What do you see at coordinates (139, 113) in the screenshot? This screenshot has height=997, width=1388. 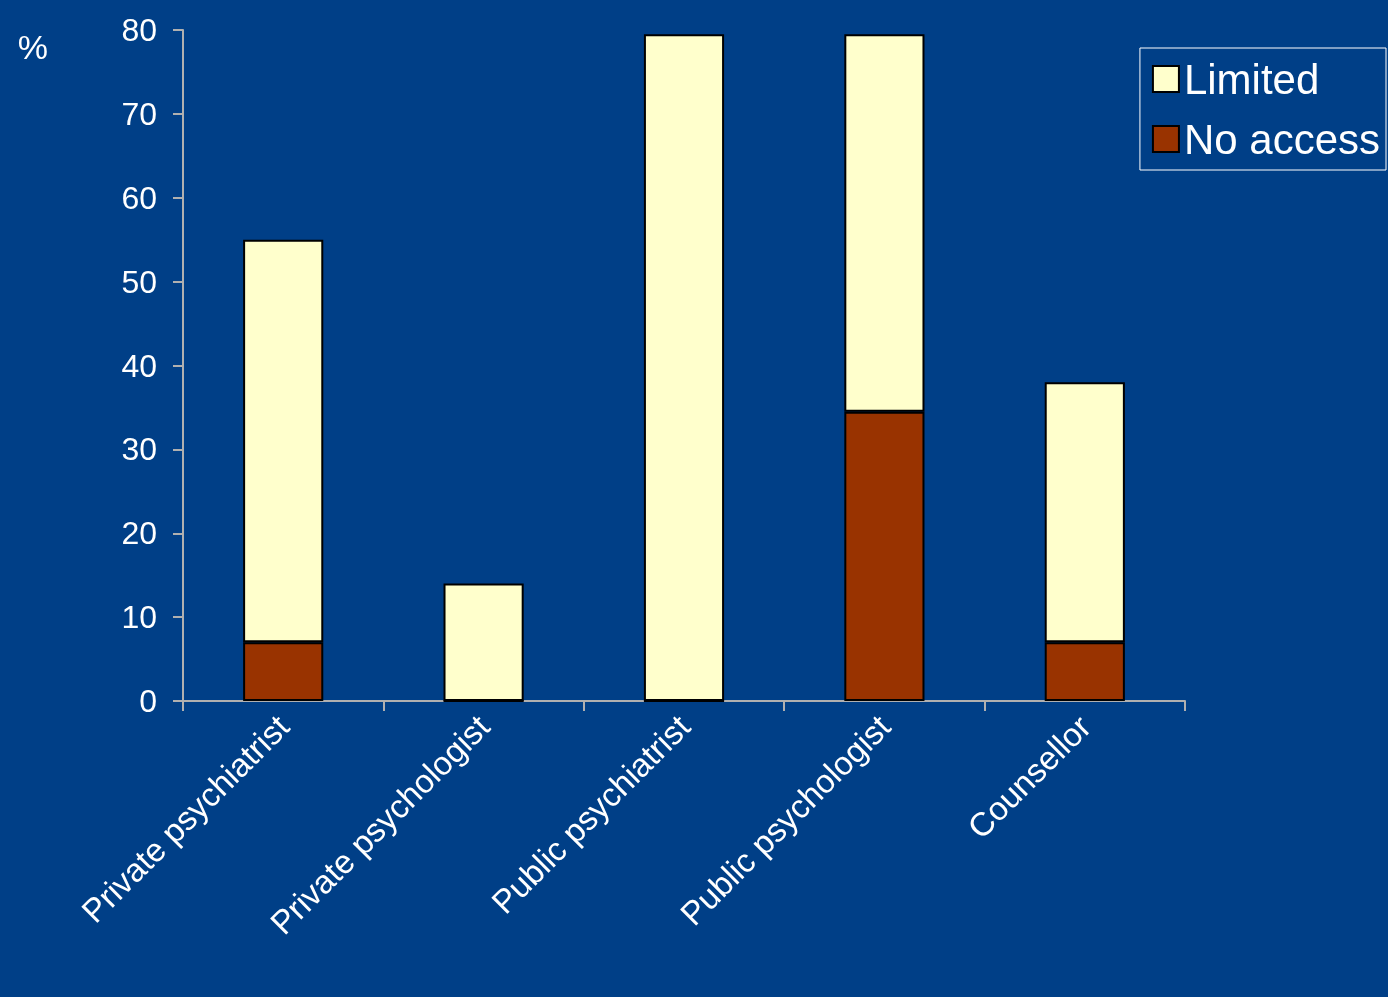 I see `y-tick-label: 70` at bounding box center [139, 113].